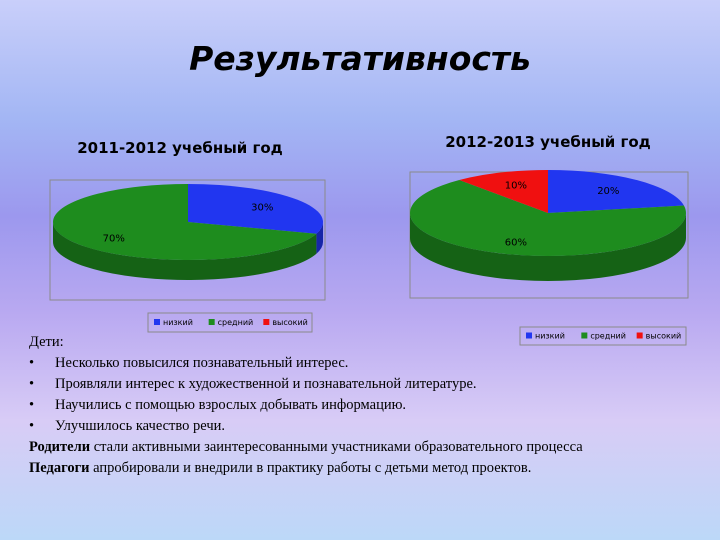 This screenshot has height=540, width=720. What do you see at coordinates (548, 142) in the screenshot?
I see `chart-title: 2012-2013 учебный год` at bounding box center [548, 142].